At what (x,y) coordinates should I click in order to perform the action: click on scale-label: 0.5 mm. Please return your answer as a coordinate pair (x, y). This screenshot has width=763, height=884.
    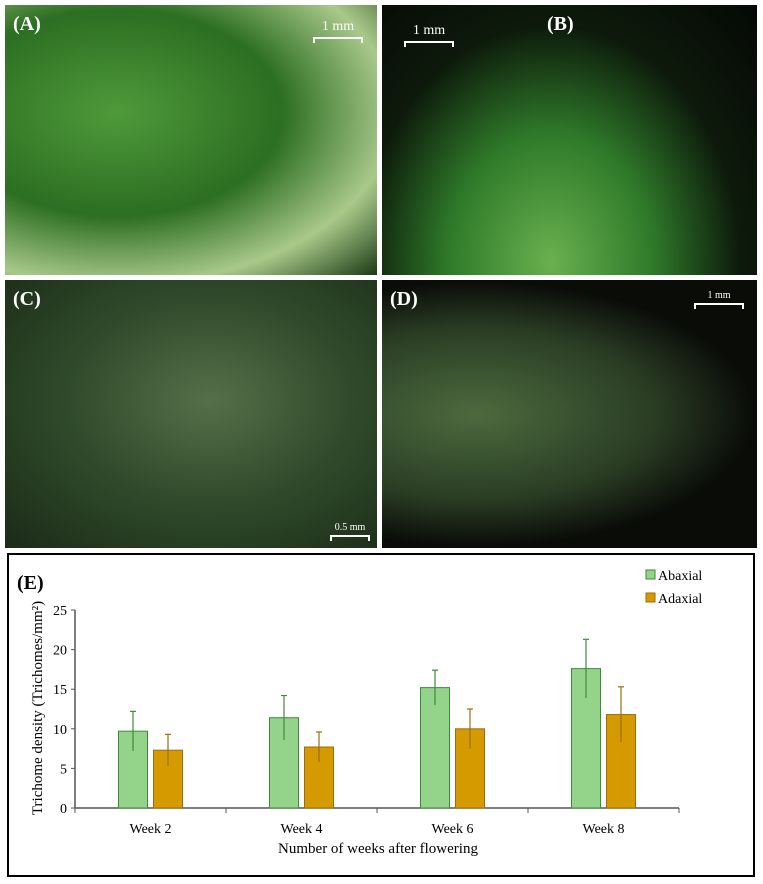
    Looking at the image, I should click on (350, 527).